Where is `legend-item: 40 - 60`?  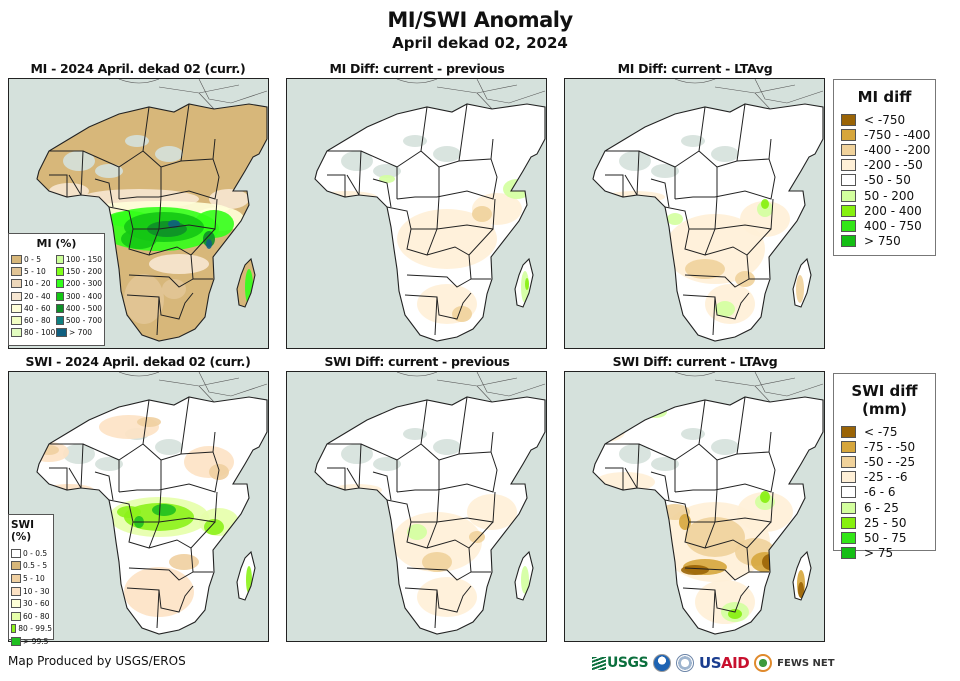 legend-item: 40 - 60 is located at coordinates (33, 308).